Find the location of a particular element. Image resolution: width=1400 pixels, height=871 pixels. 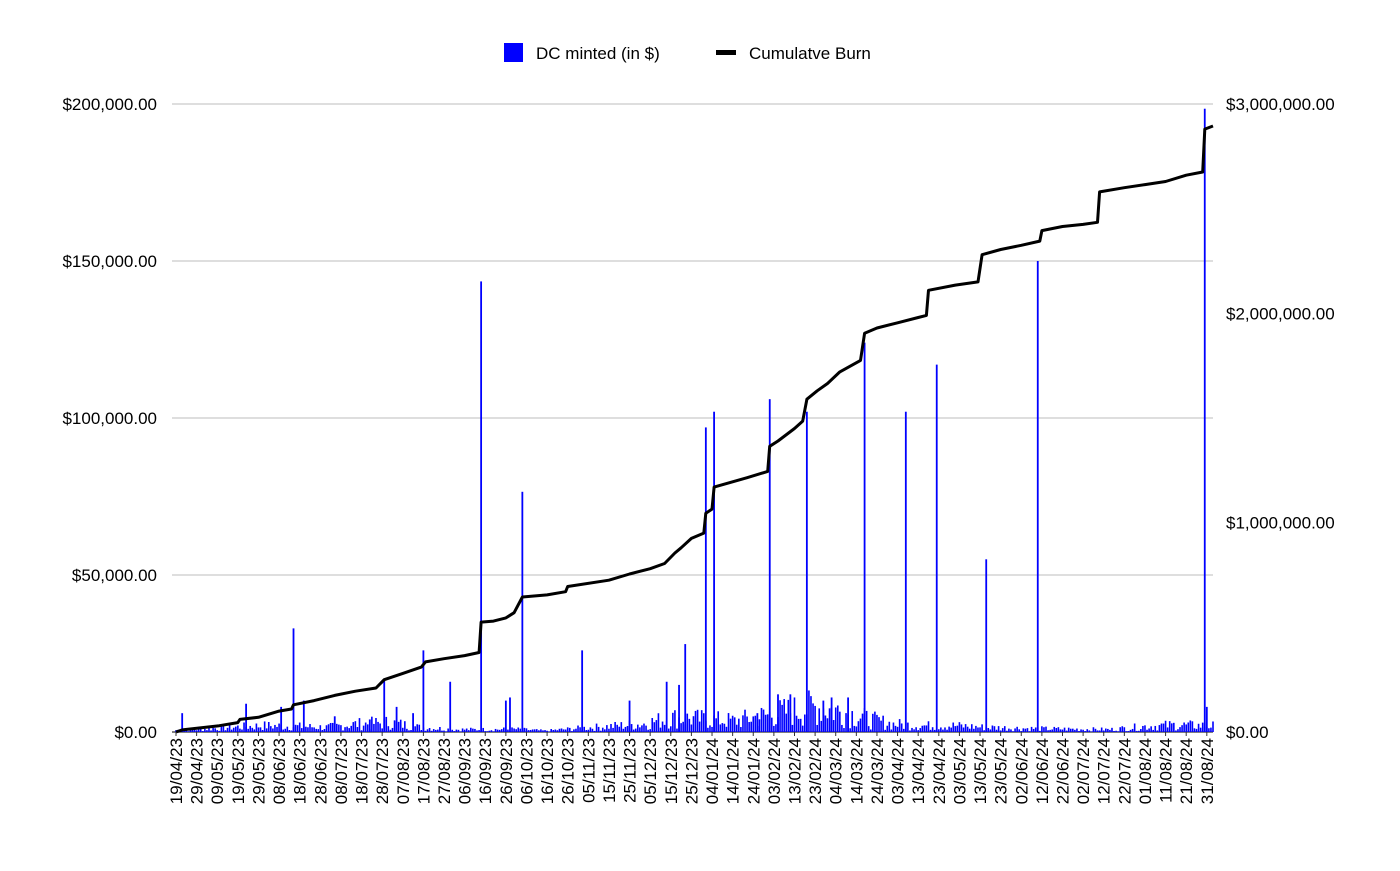

x-tick-label: 02/06/24 is located at coordinates (1021, 771).